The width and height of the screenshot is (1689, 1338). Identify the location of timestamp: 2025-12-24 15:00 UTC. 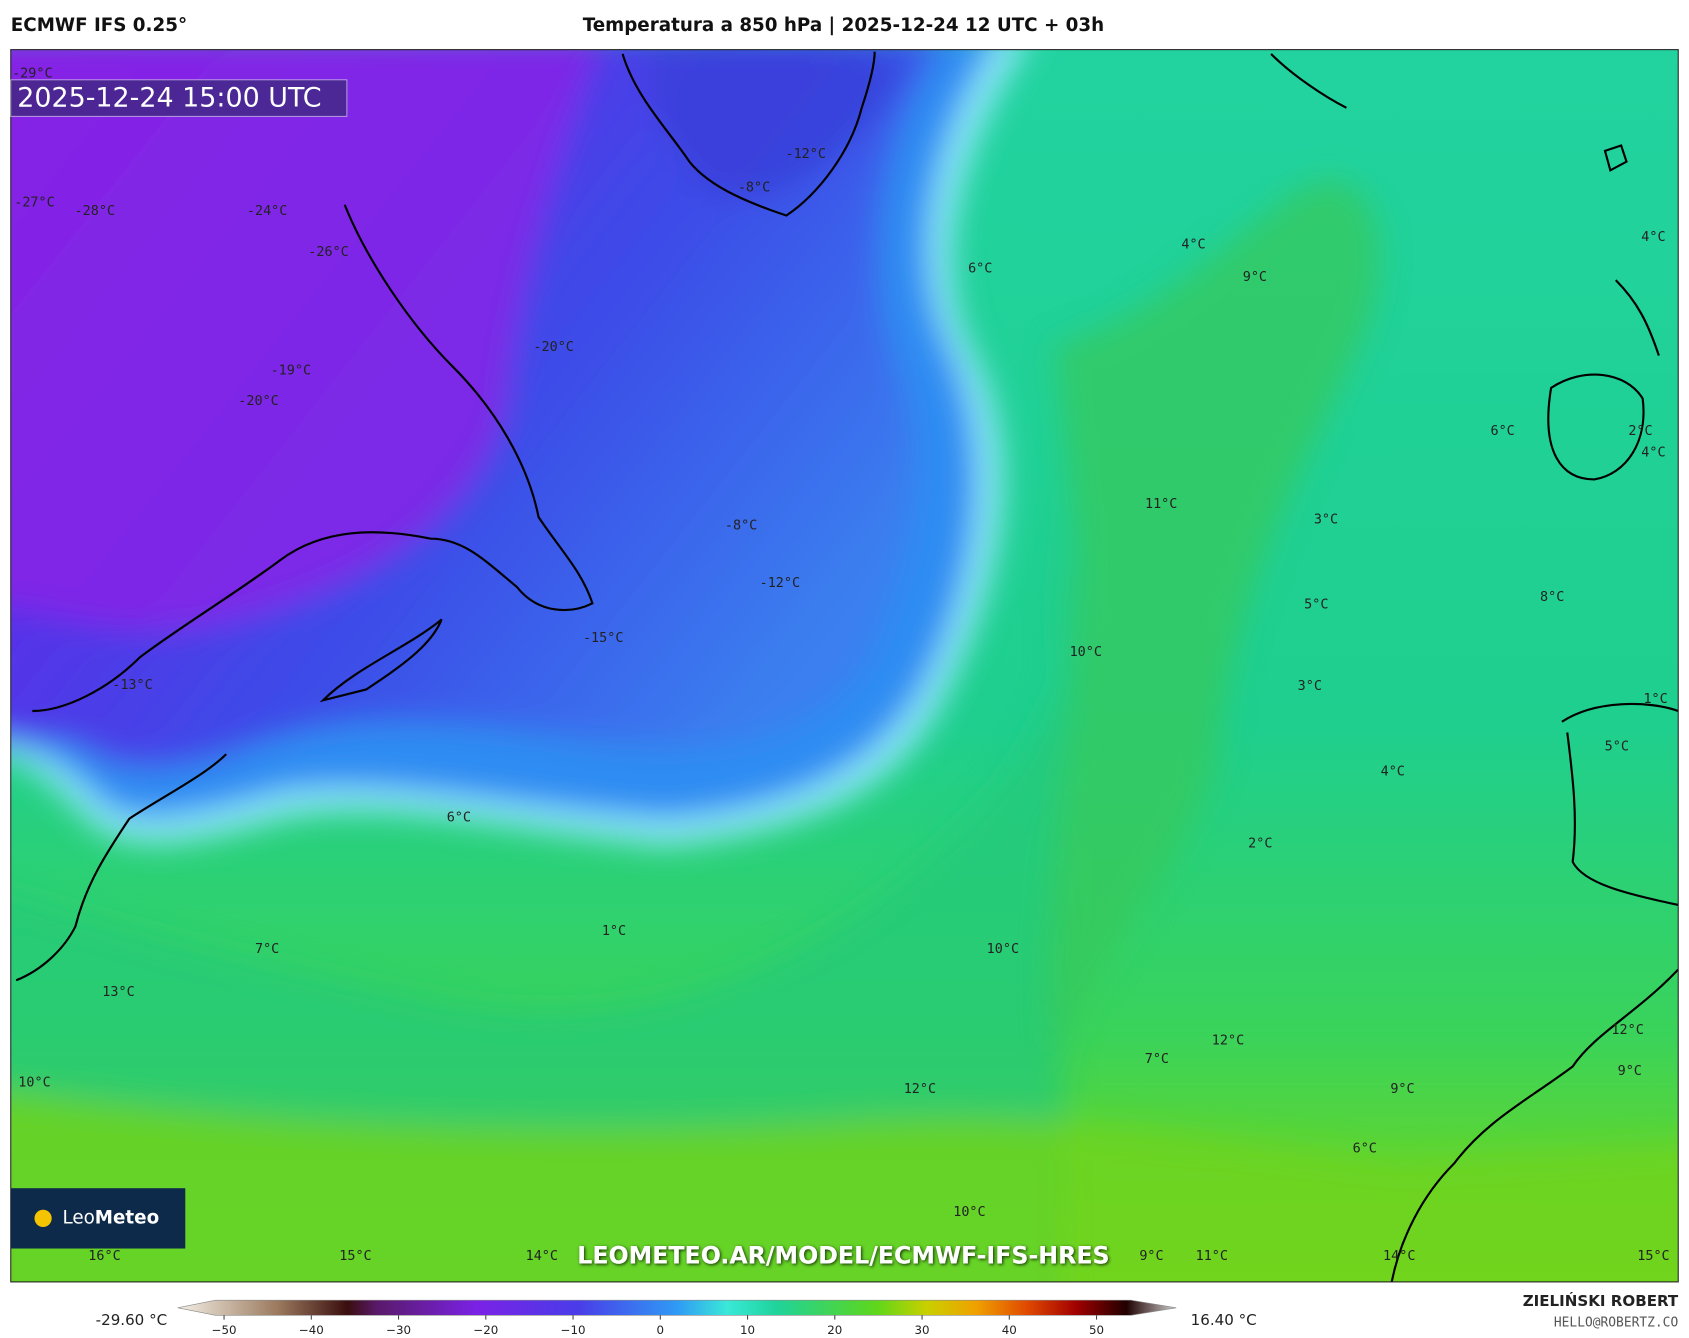
(169, 98).